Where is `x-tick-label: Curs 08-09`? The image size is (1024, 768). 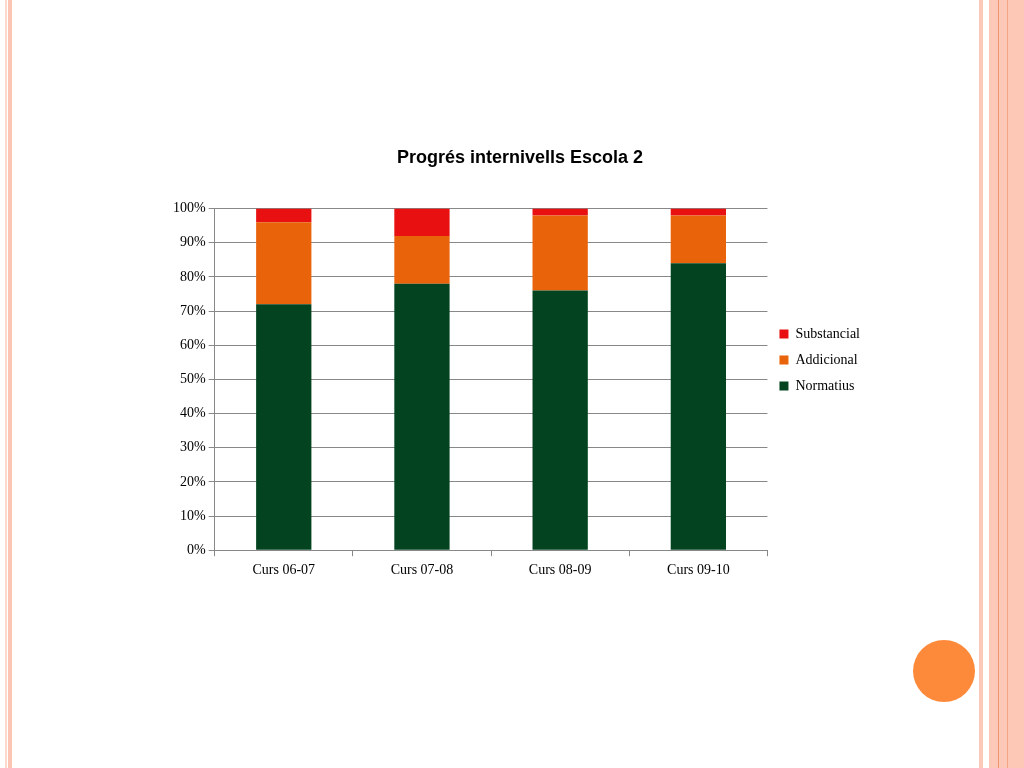 x-tick-label: Curs 08-09 is located at coordinates (560, 570).